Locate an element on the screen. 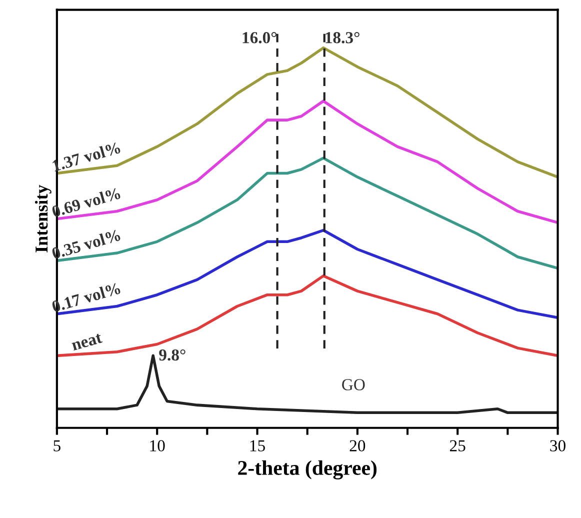  x-tick-label: 30 is located at coordinates (558, 446).